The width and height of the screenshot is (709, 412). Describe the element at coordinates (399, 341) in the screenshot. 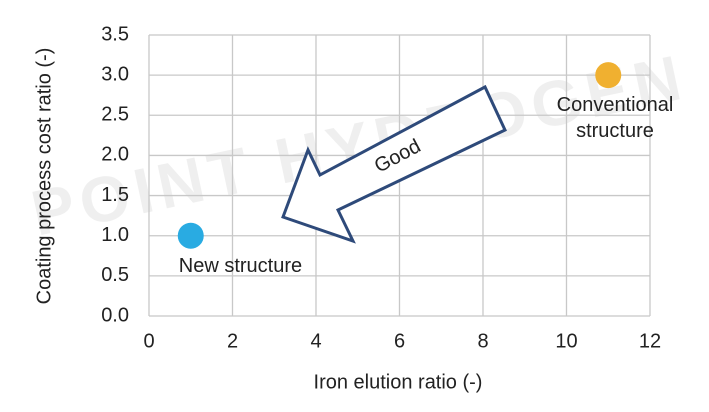

I see `x-tick-label: 6` at that location.